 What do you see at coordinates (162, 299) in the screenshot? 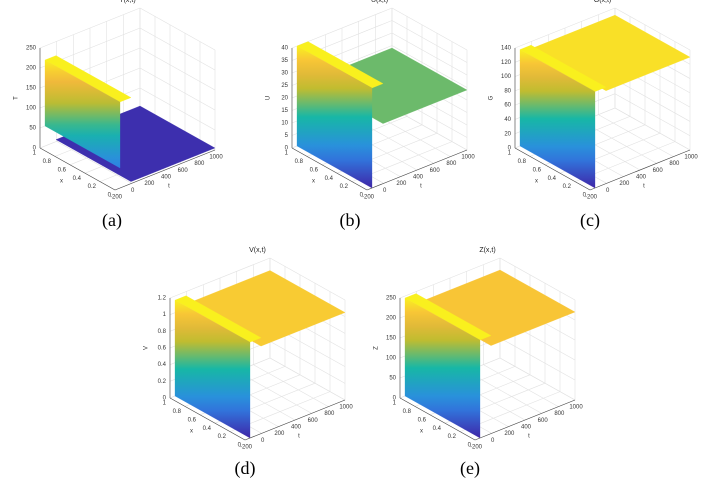
I see `z-tick-label: 1.2` at bounding box center [162, 299].